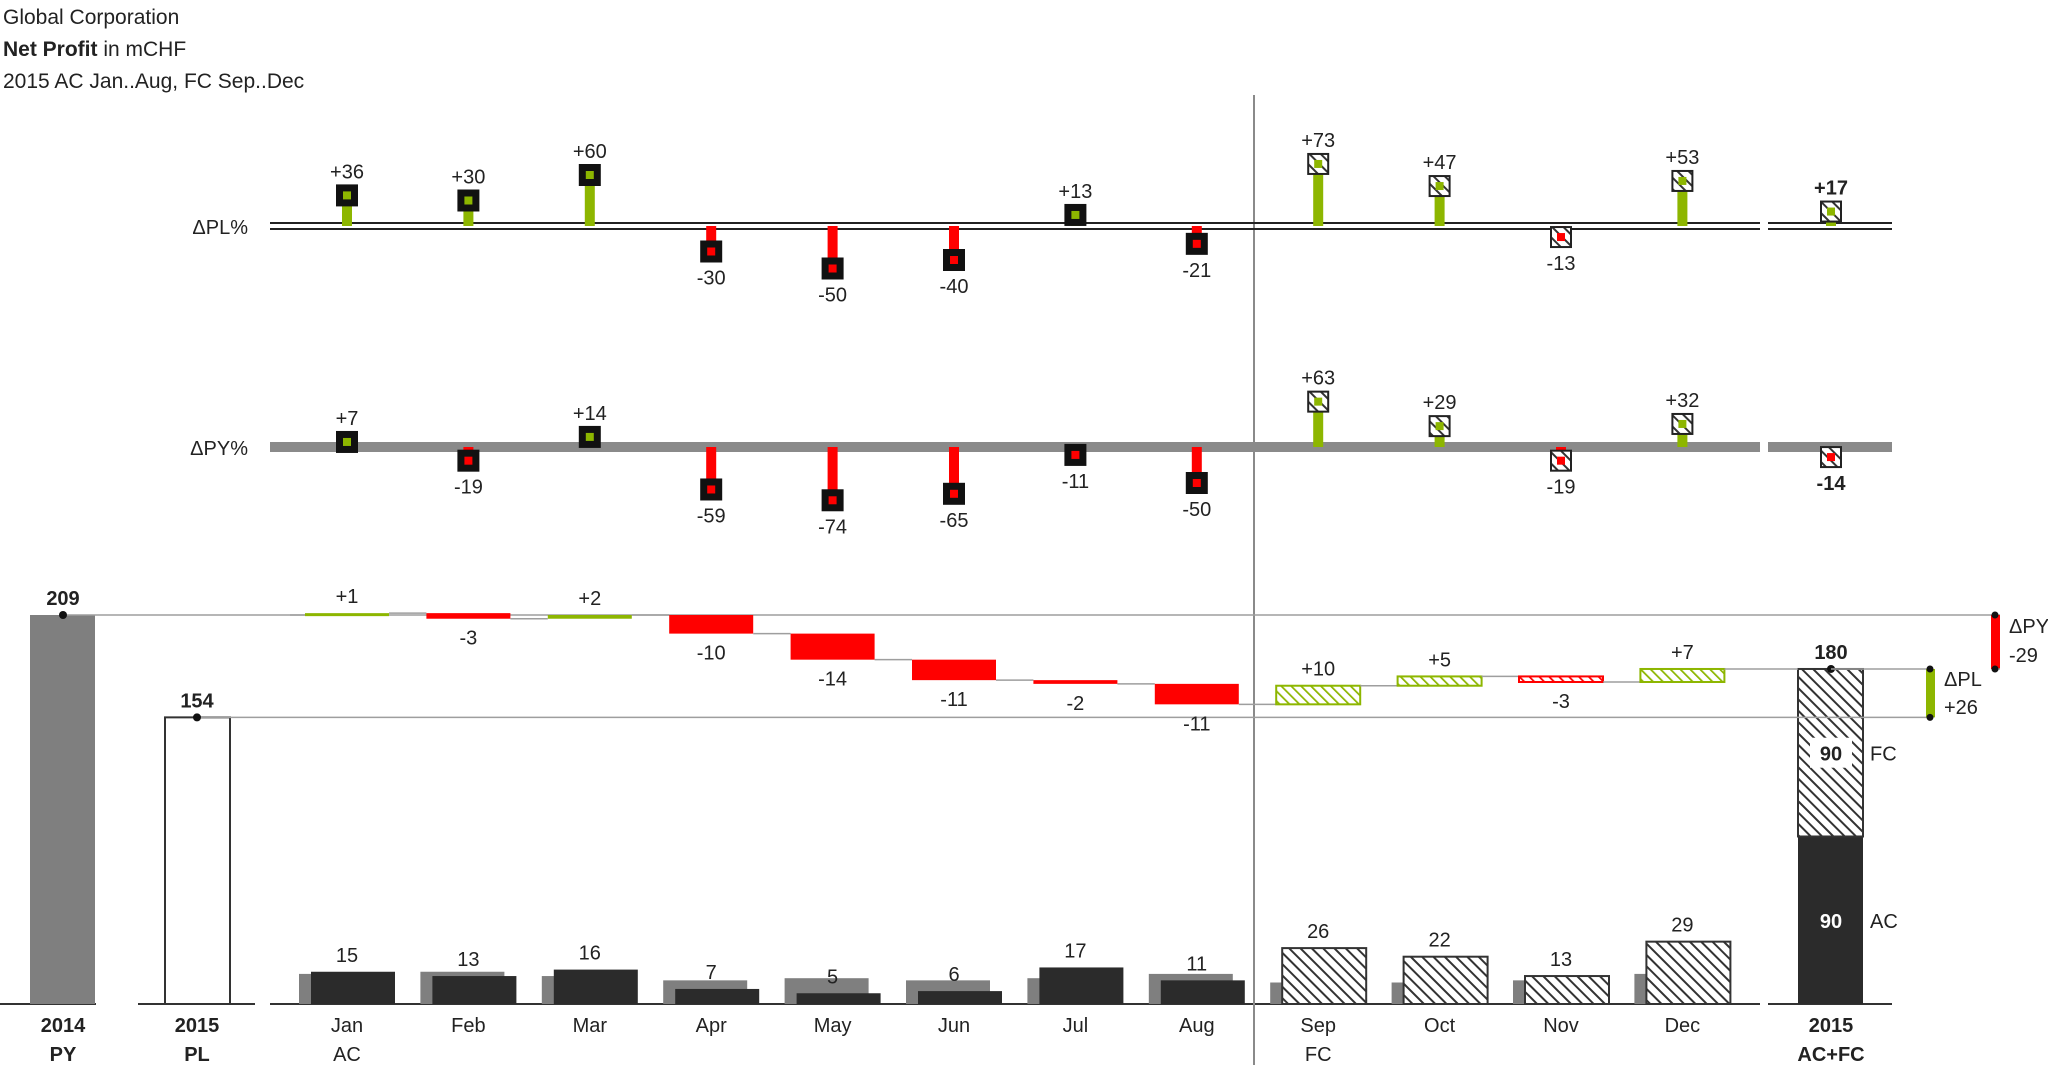 The image size is (2048, 1073). What do you see at coordinates (1831, 189) in the screenshot?
I see `delta-pl-total-value-label: +17` at bounding box center [1831, 189].